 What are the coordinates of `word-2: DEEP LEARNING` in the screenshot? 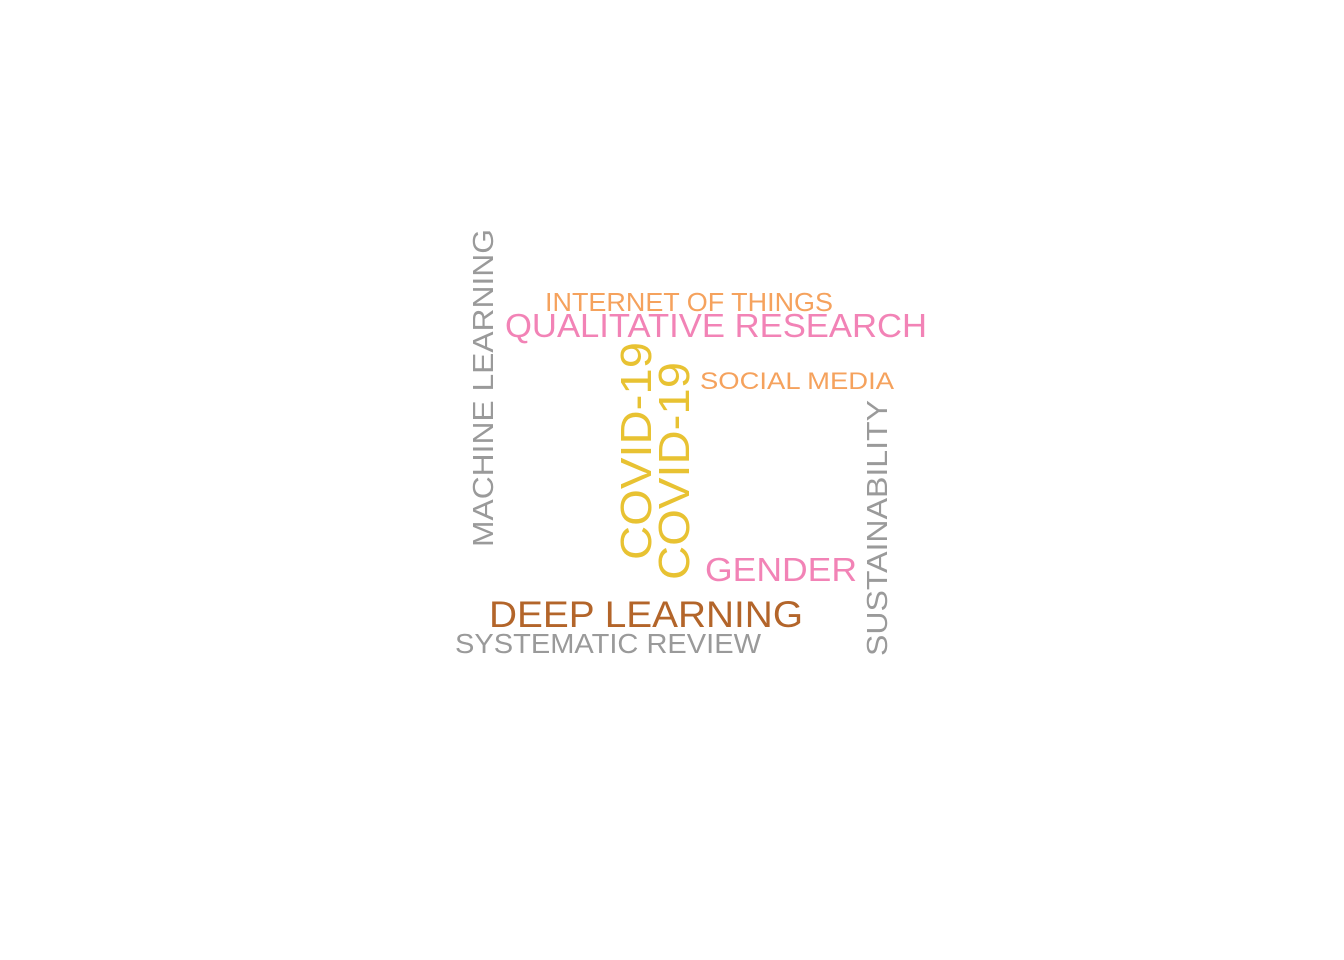 It's located at (646, 614).